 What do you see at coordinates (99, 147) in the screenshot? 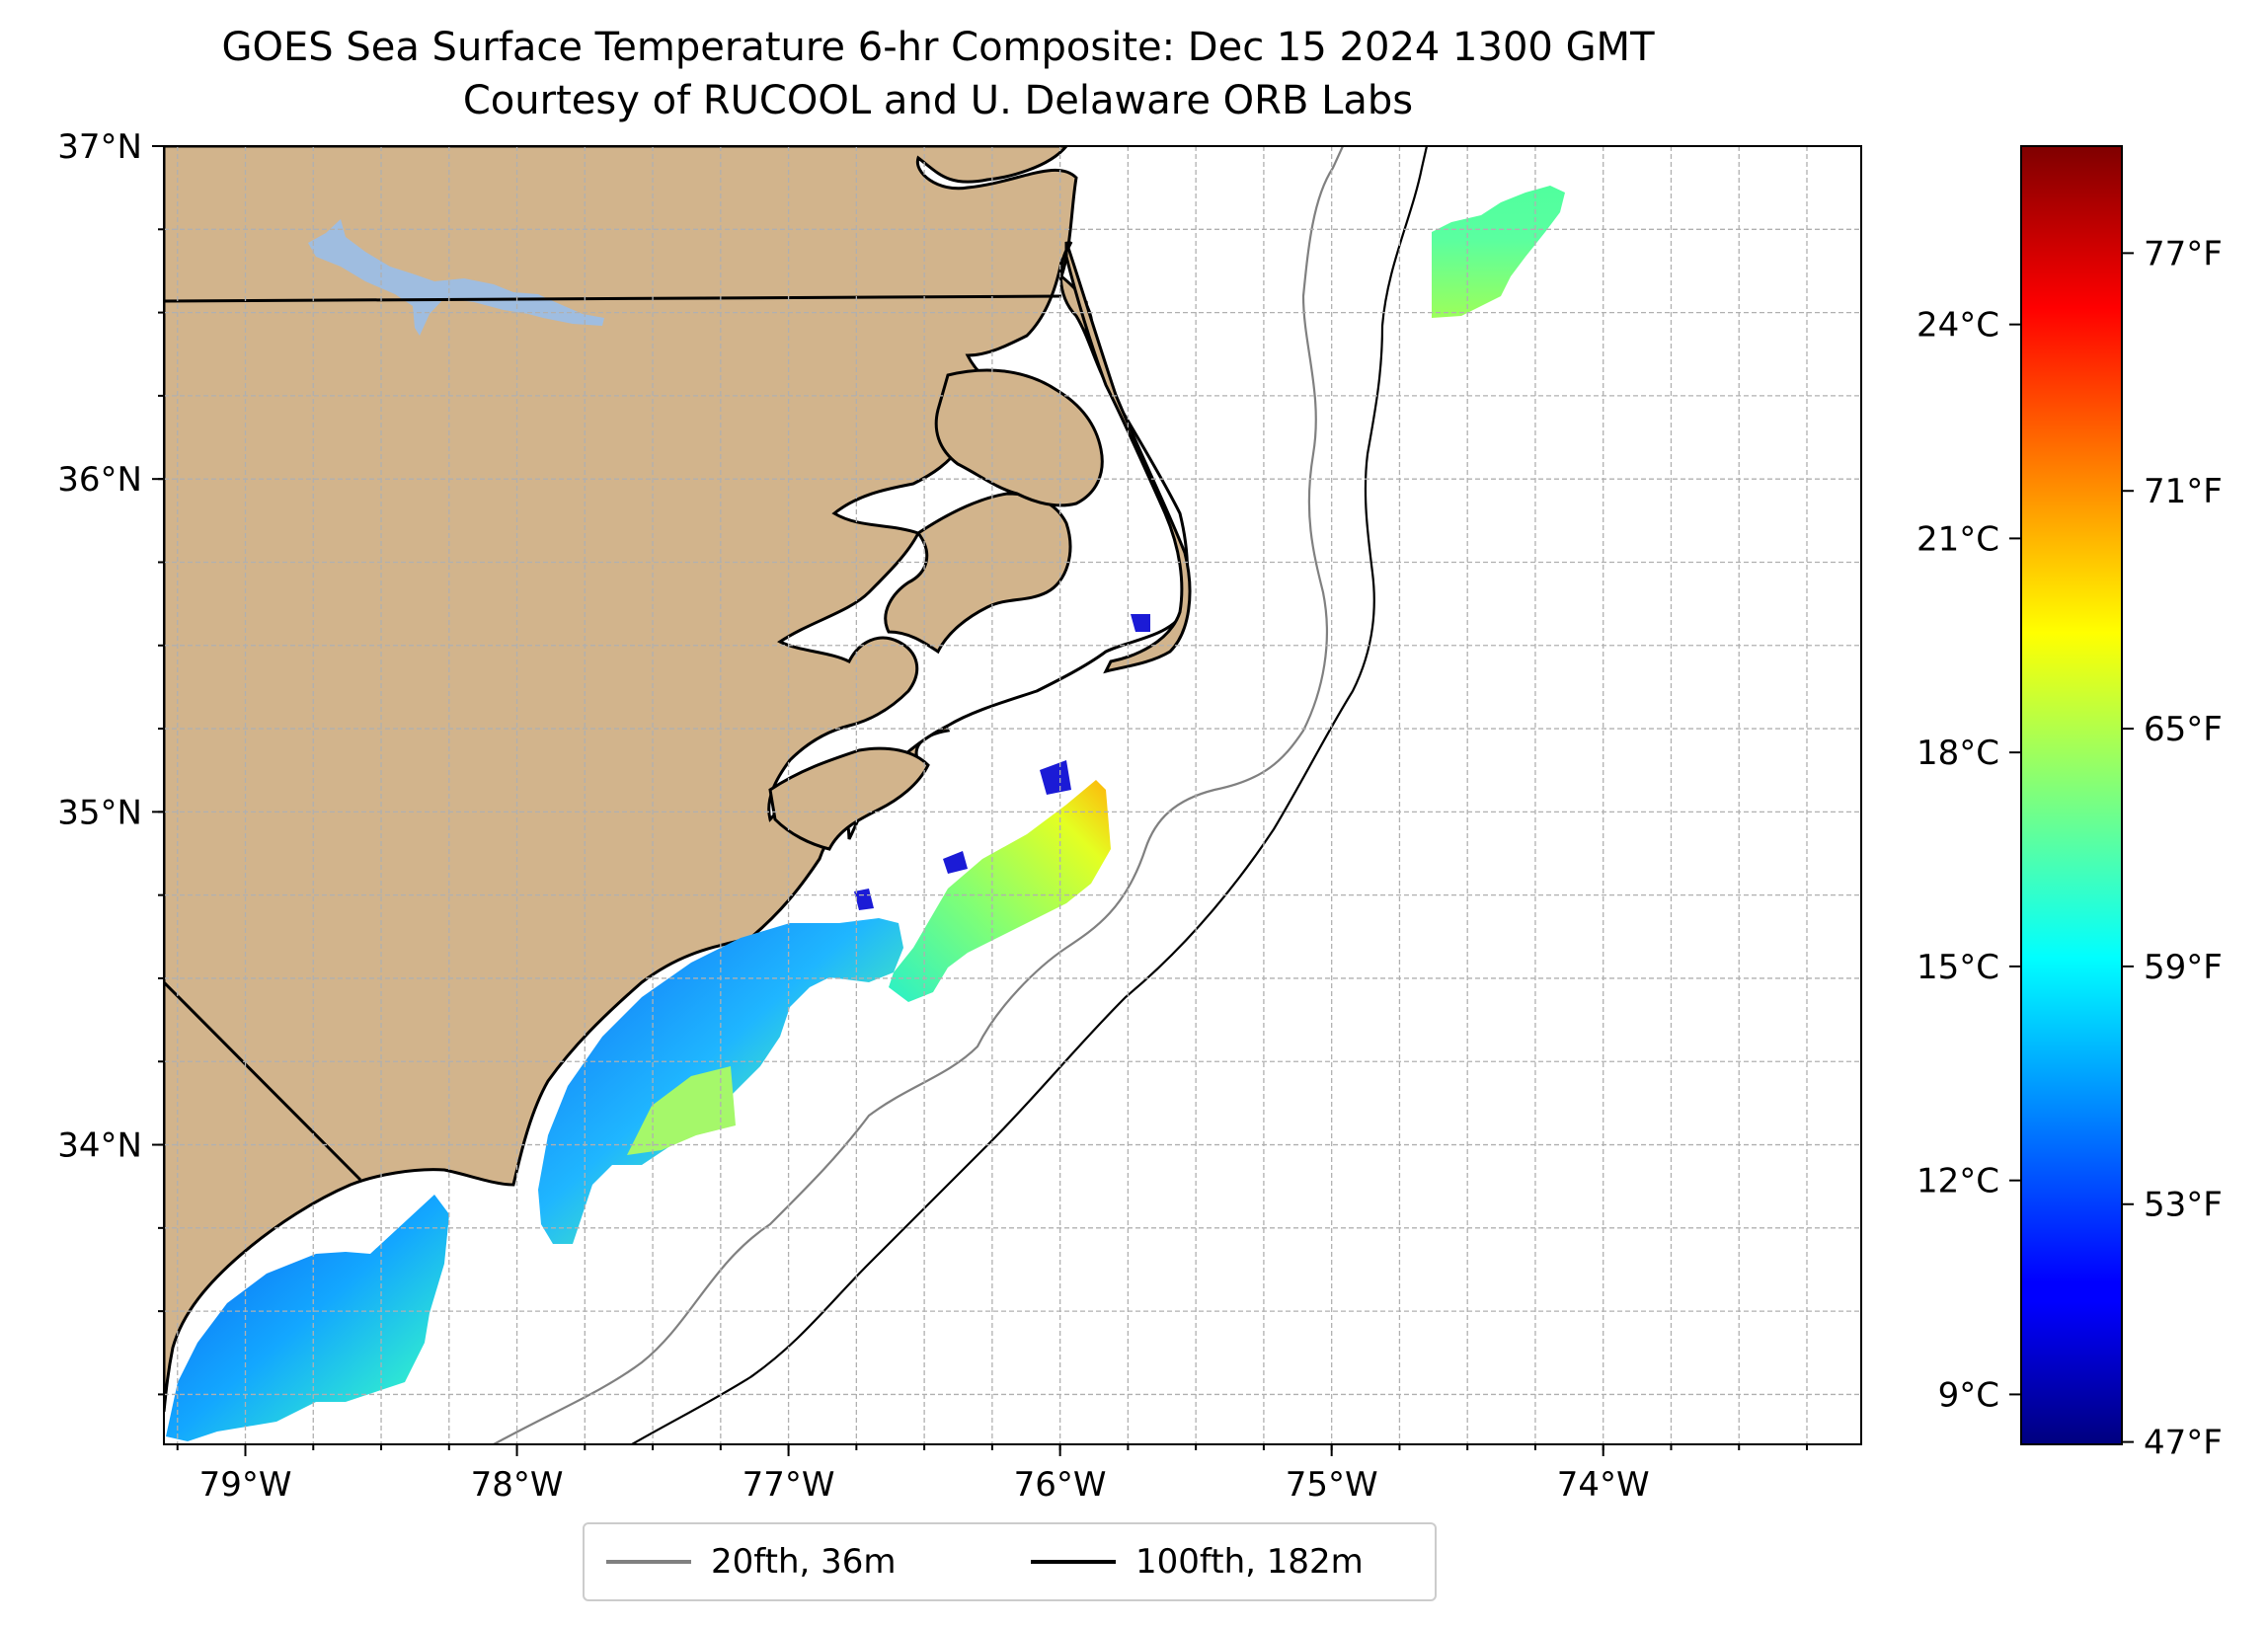
I see `lat-tick-label: 37°N` at bounding box center [99, 147].